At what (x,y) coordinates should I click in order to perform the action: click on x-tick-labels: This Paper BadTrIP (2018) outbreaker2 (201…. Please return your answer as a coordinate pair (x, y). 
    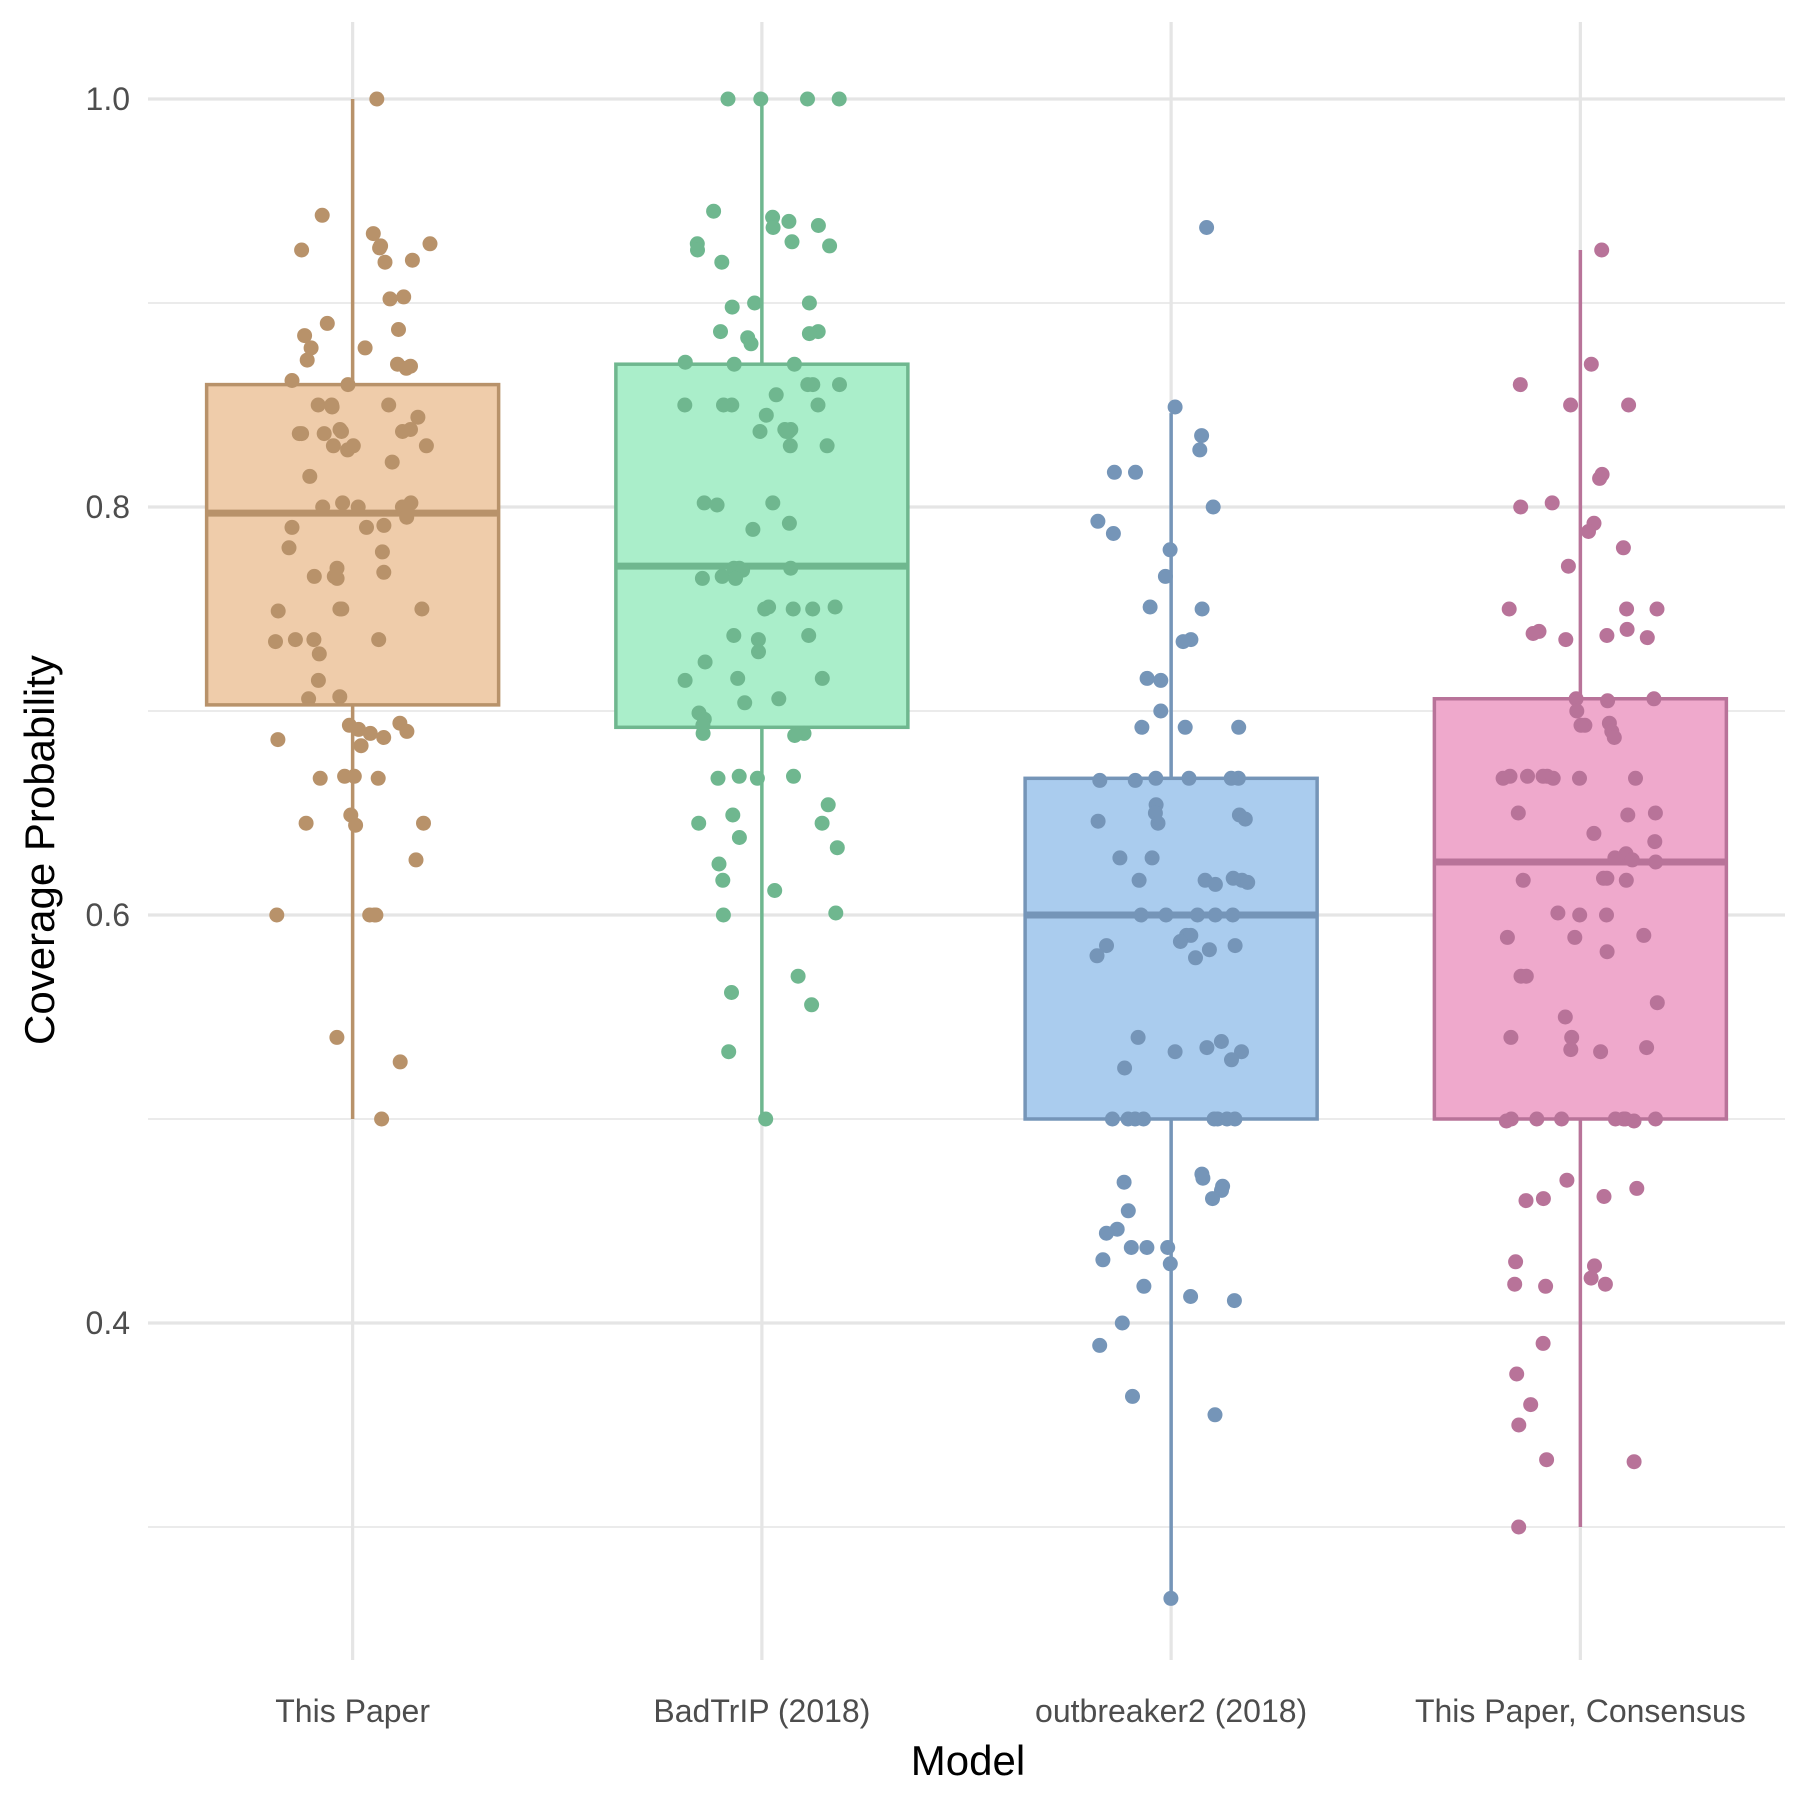
    Looking at the image, I should click on (1010, 1711).